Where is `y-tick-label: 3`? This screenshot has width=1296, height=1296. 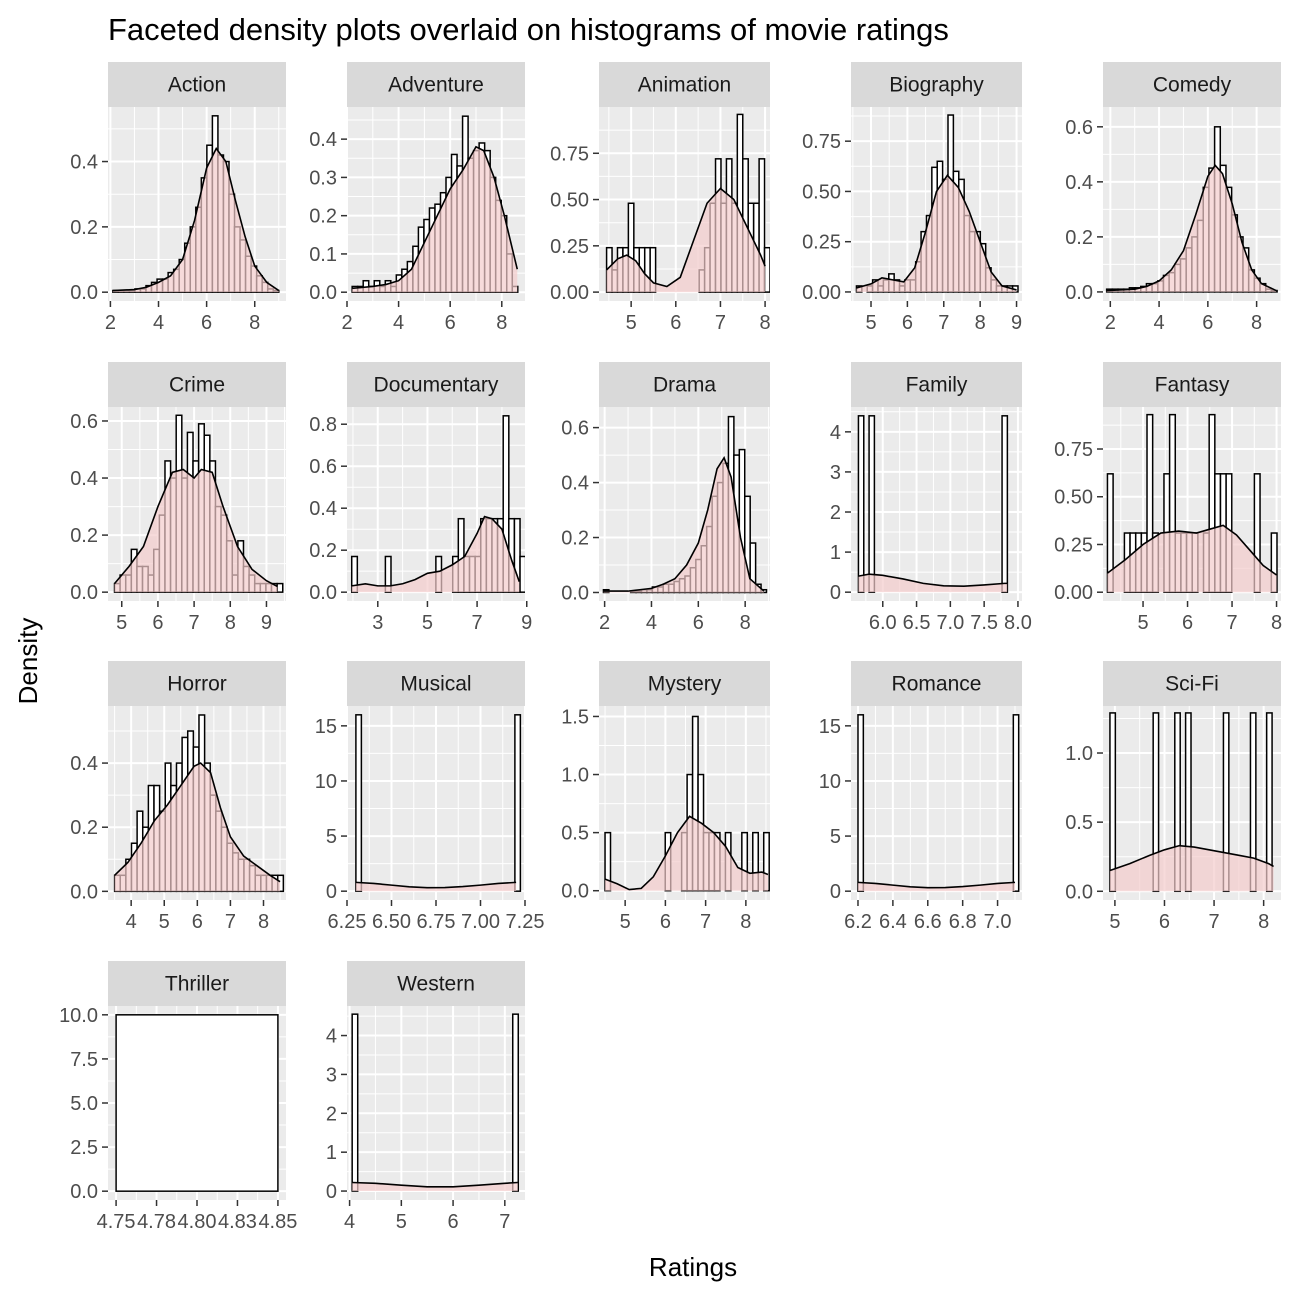 y-tick-label: 3 is located at coordinates (835, 473).